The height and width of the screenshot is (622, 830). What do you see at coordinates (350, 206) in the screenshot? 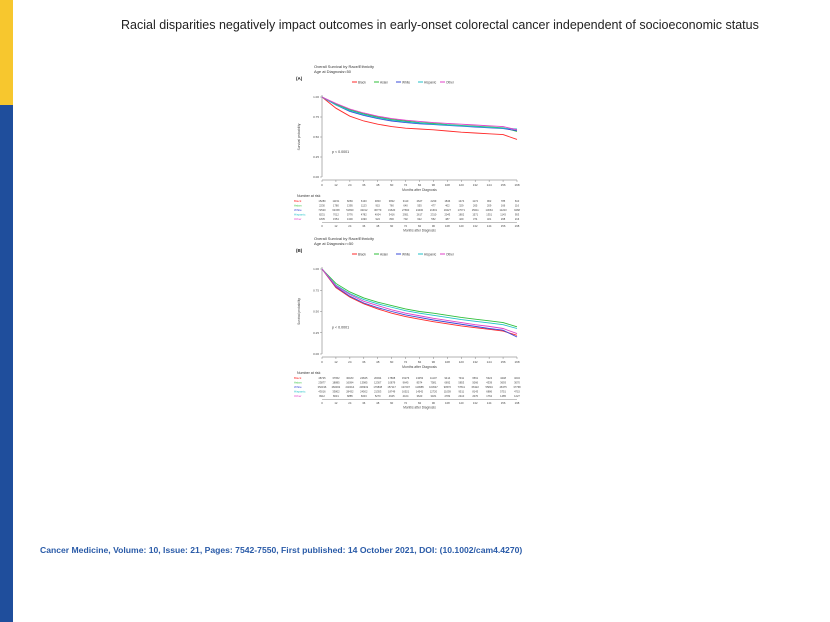
I see `risk-cell: 1395` at bounding box center [350, 206].